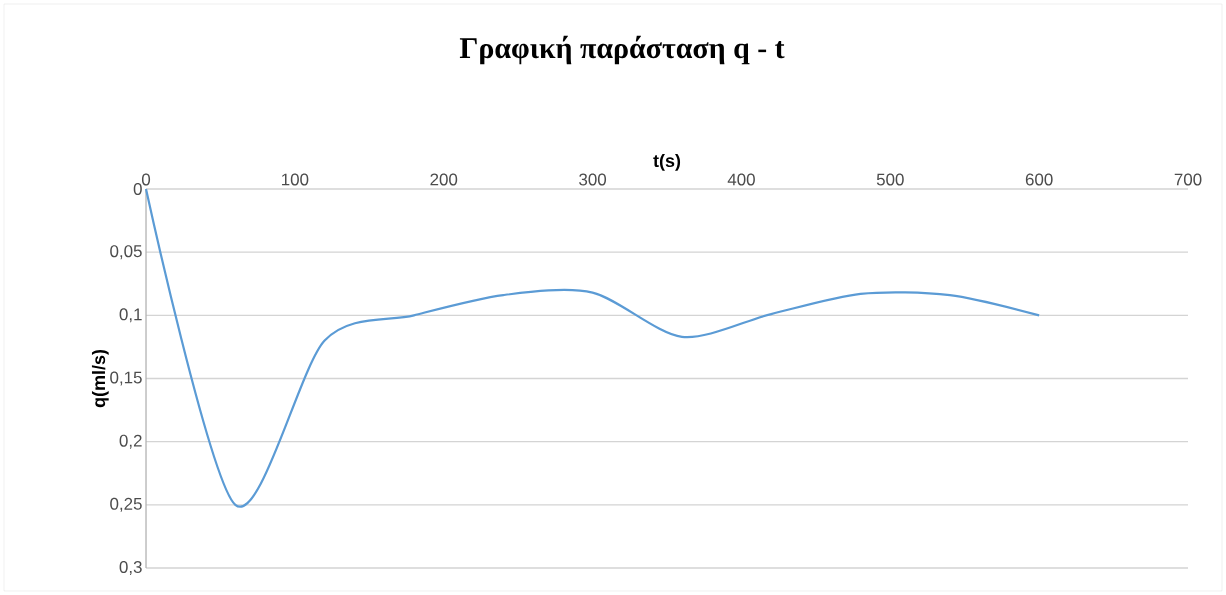  What do you see at coordinates (622, 50) in the screenshot?
I see `chart-title: Γραφική παράσταση q - t` at bounding box center [622, 50].